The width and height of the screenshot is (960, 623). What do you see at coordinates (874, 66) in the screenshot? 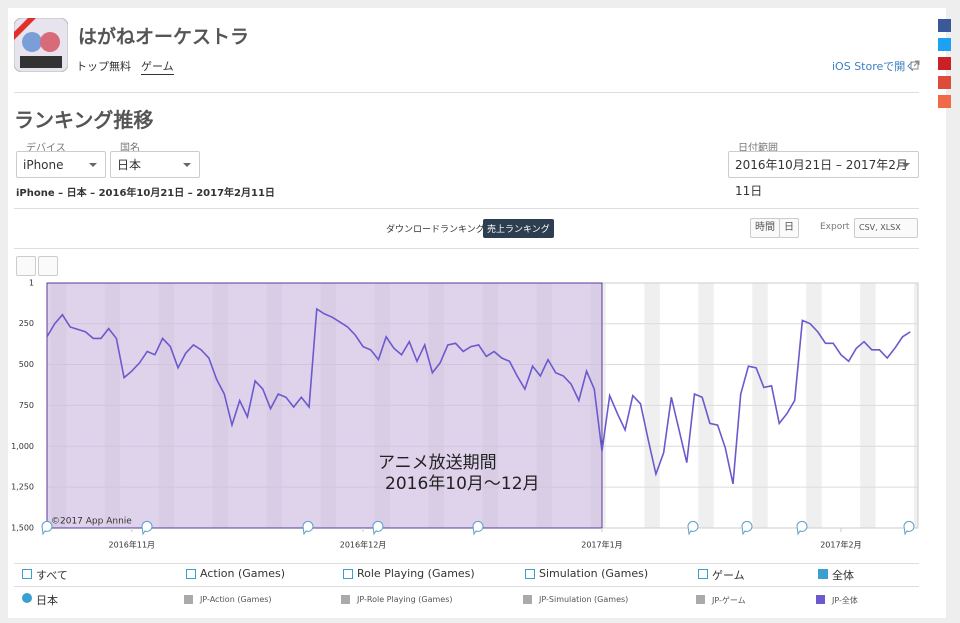
I see `store-link: iOS Storeで開く` at bounding box center [874, 66].